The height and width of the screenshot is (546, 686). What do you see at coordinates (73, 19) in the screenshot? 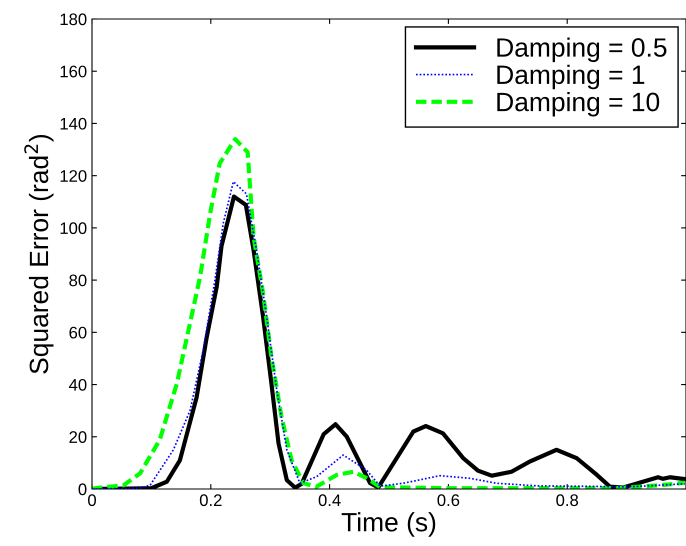
I see `y-tick-label: 180` at bounding box center [73, 19].